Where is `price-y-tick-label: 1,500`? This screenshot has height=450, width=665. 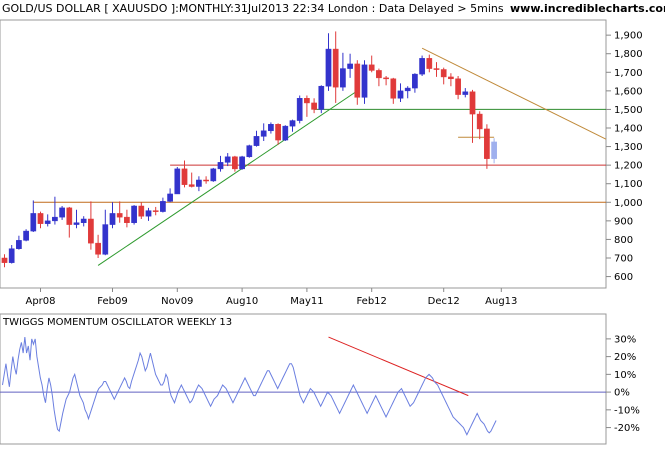
price-y-tick-label: 1,500 is located at coordinates (628, 110).